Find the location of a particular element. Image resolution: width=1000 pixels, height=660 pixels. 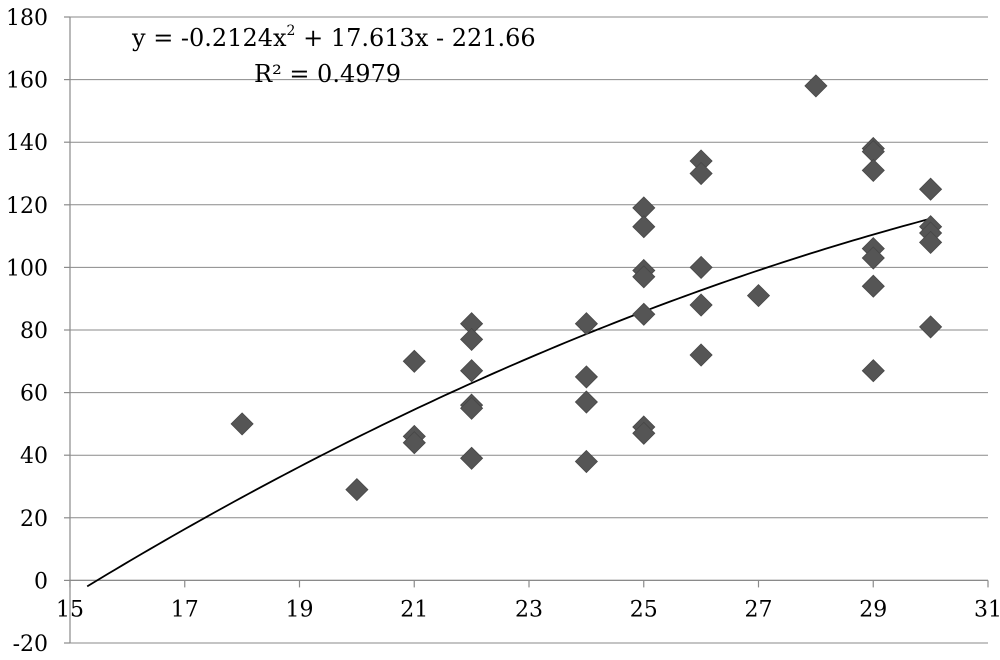

x-tick-label: 19 is located at coordinates (300, 609).